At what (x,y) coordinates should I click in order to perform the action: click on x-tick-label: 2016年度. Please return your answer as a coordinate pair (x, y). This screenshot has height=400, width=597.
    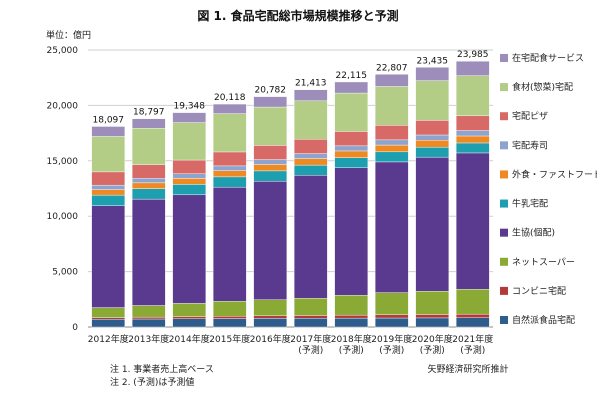
    Looking at the image, I should click on (270, 339).